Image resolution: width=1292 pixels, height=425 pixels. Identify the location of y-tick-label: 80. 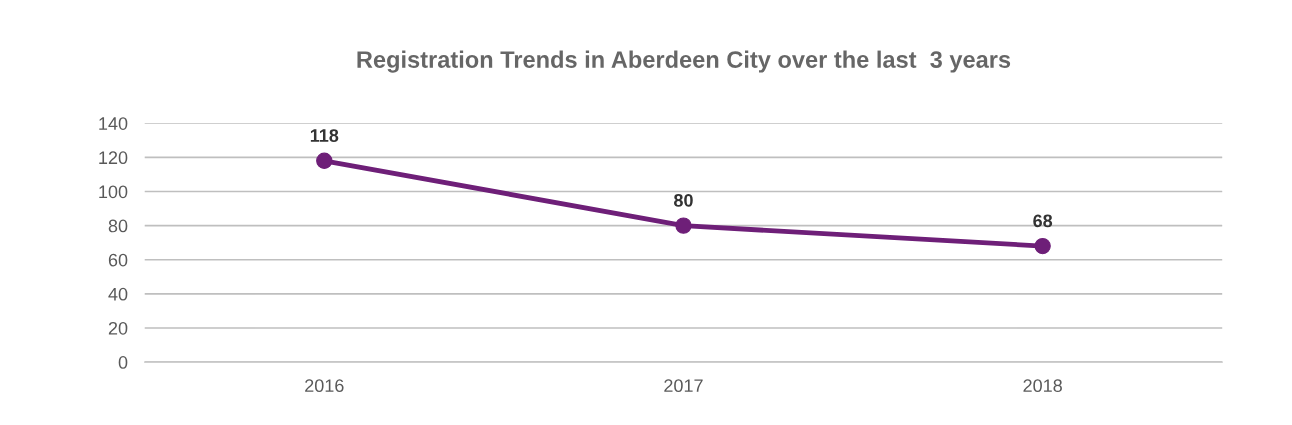
(118, 226).